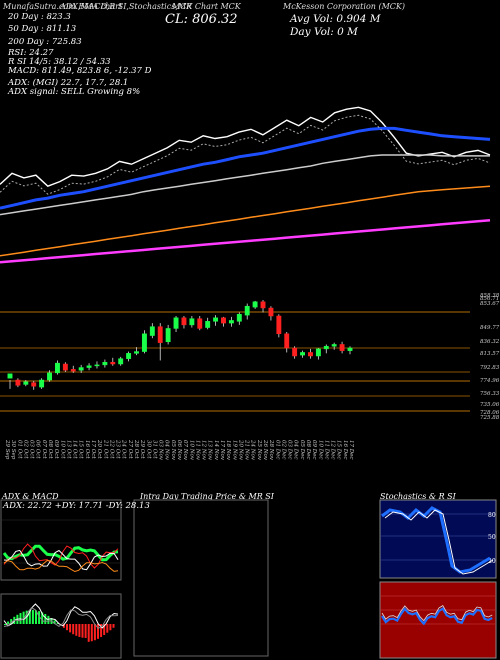 The height and width of the screenshot is (660, 500). Describe the element at coordinates (124, 449) in the screenshot. I see `date-tick-label: 24 Oct` at that location.